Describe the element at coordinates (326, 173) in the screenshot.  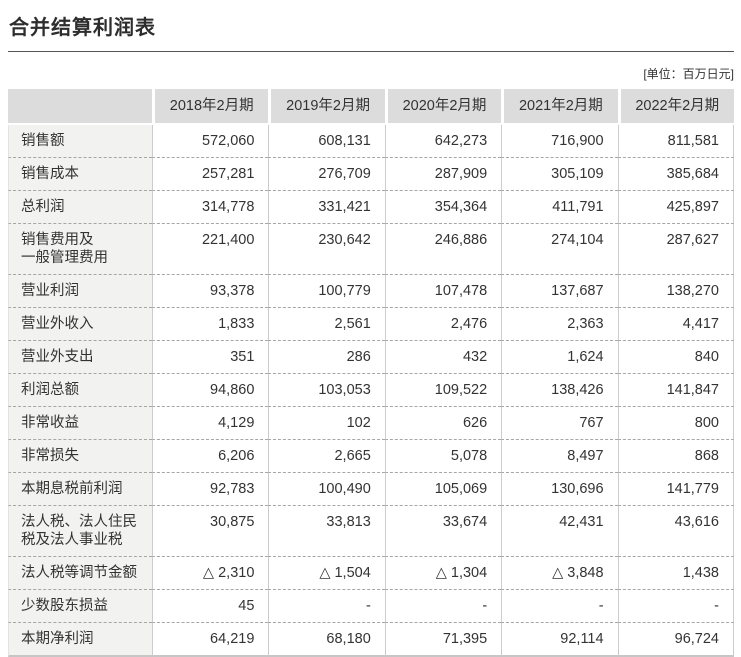
I see `value-cell: 276,709` at that location.